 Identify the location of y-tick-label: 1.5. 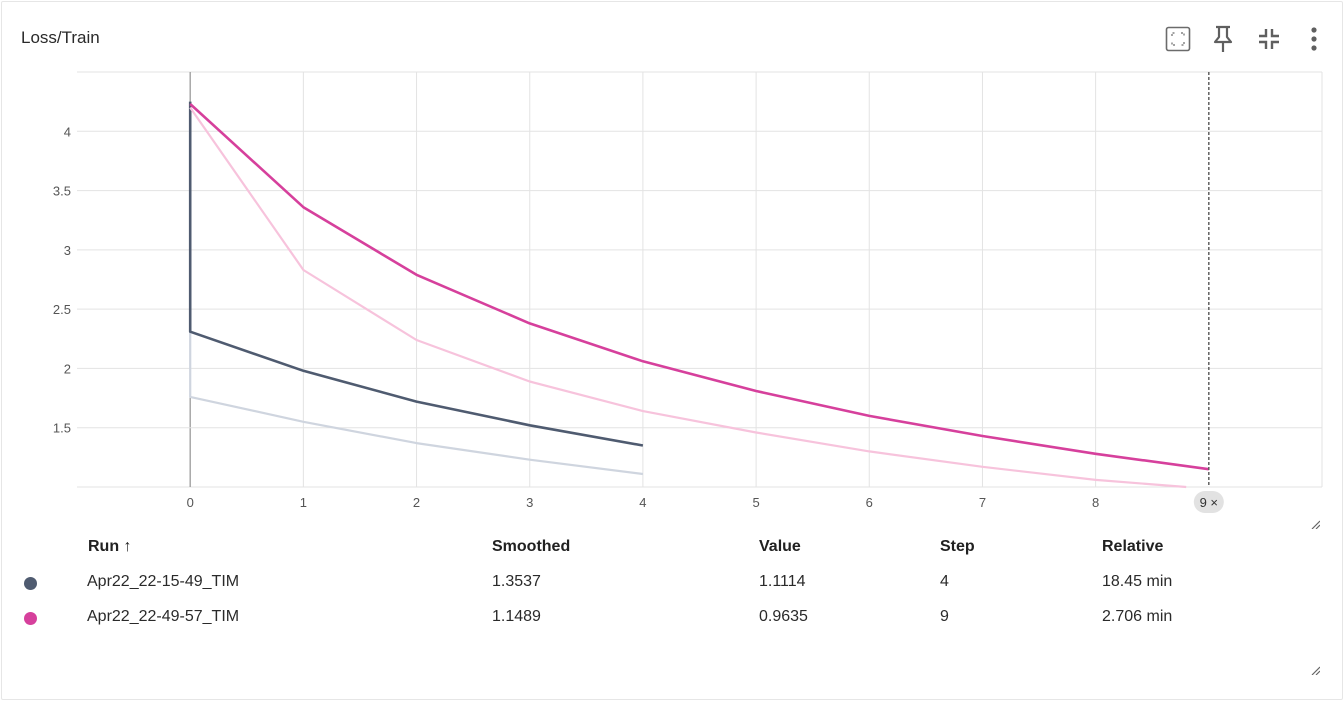
(62, 428).